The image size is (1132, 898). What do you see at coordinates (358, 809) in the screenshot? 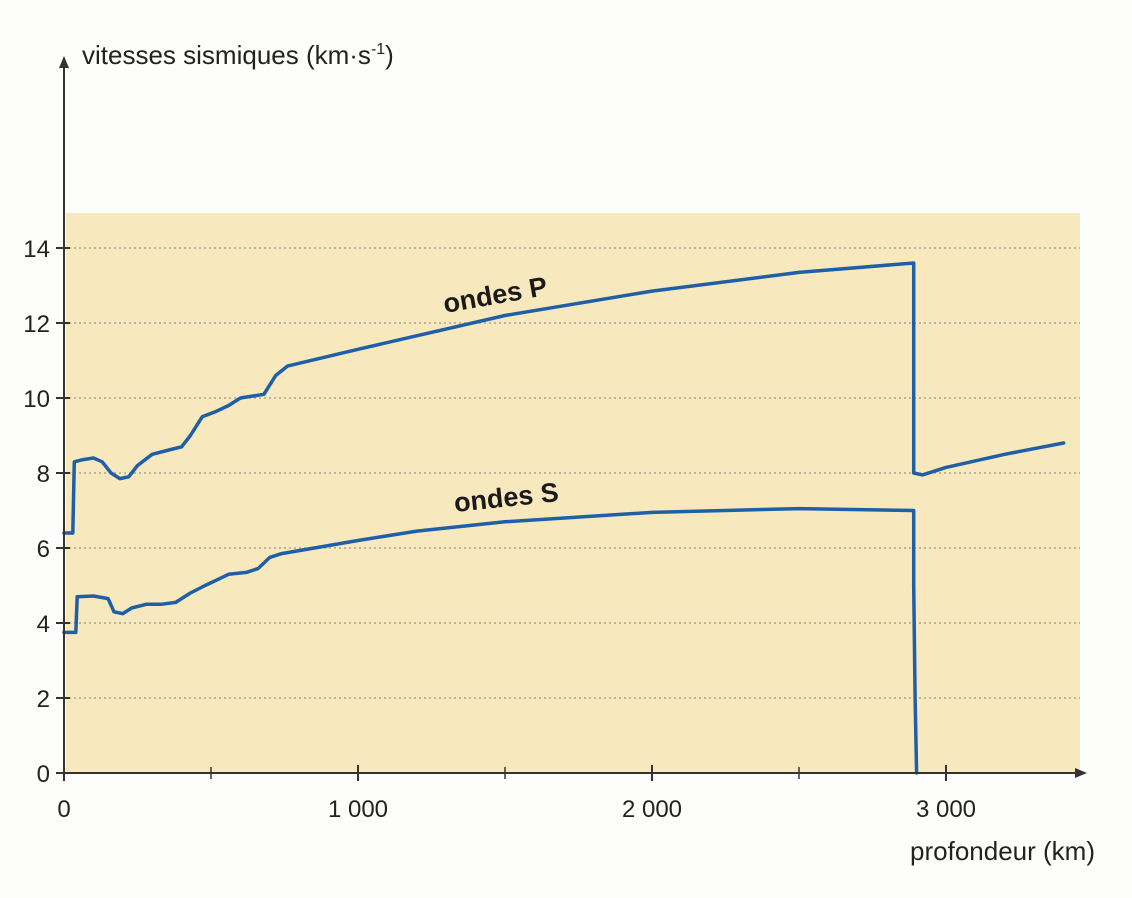
I see `x-tick-label-1000: 1 000` at bounding box center [358, 809].